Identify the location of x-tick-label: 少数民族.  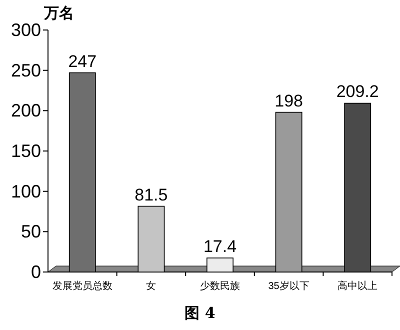
(220, 286).